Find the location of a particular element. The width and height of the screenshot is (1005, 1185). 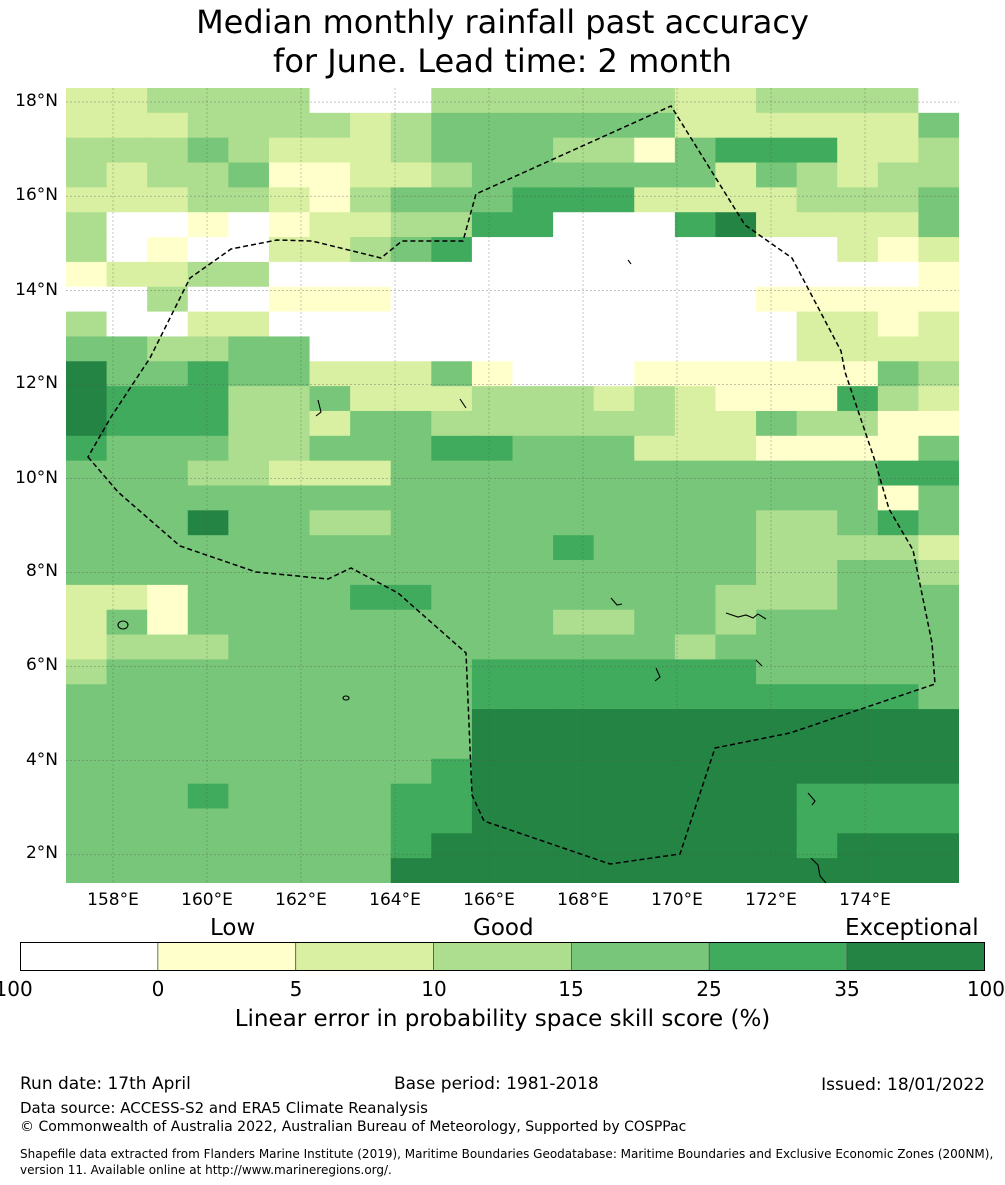

lat-label-14n: 14°N is located at coordinates (36, 290).